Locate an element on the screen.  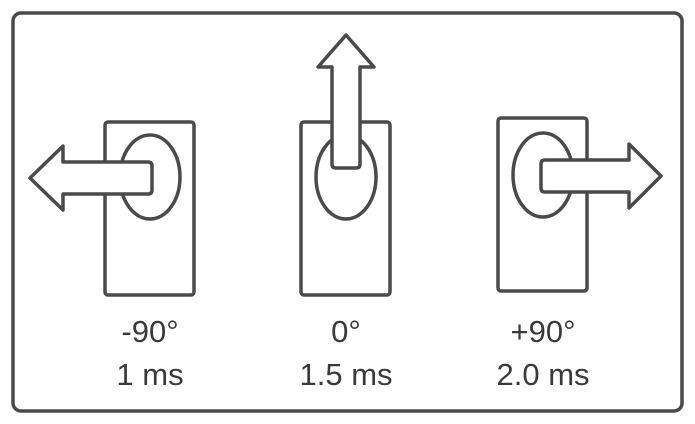
left-arrow-icon is located at coordinates (91, 178).